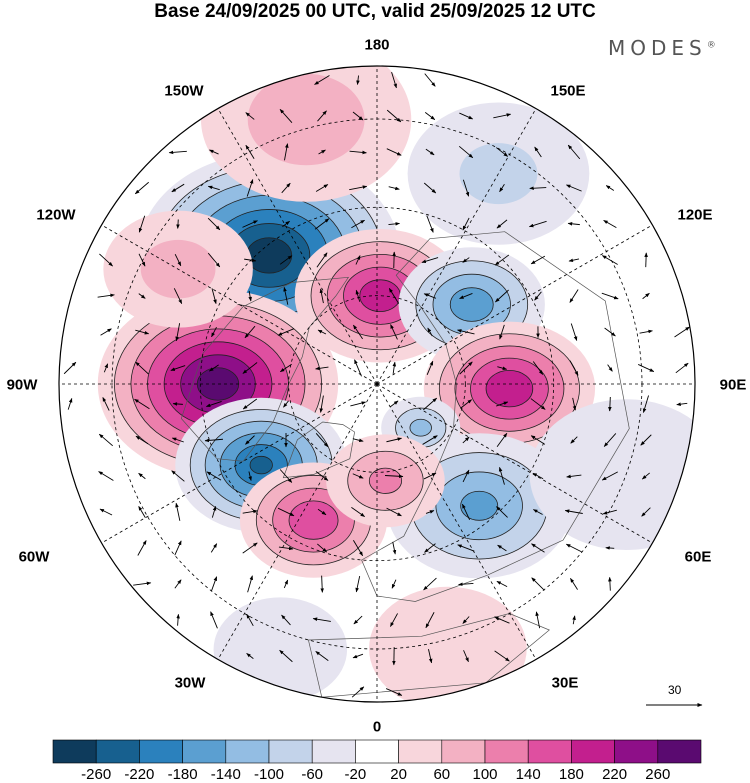 This screenshot has height=783, width=750. Describe the element at coordinates (269, 774) in the screenshot. I see `colorbar-tick-label: -100` at that location.